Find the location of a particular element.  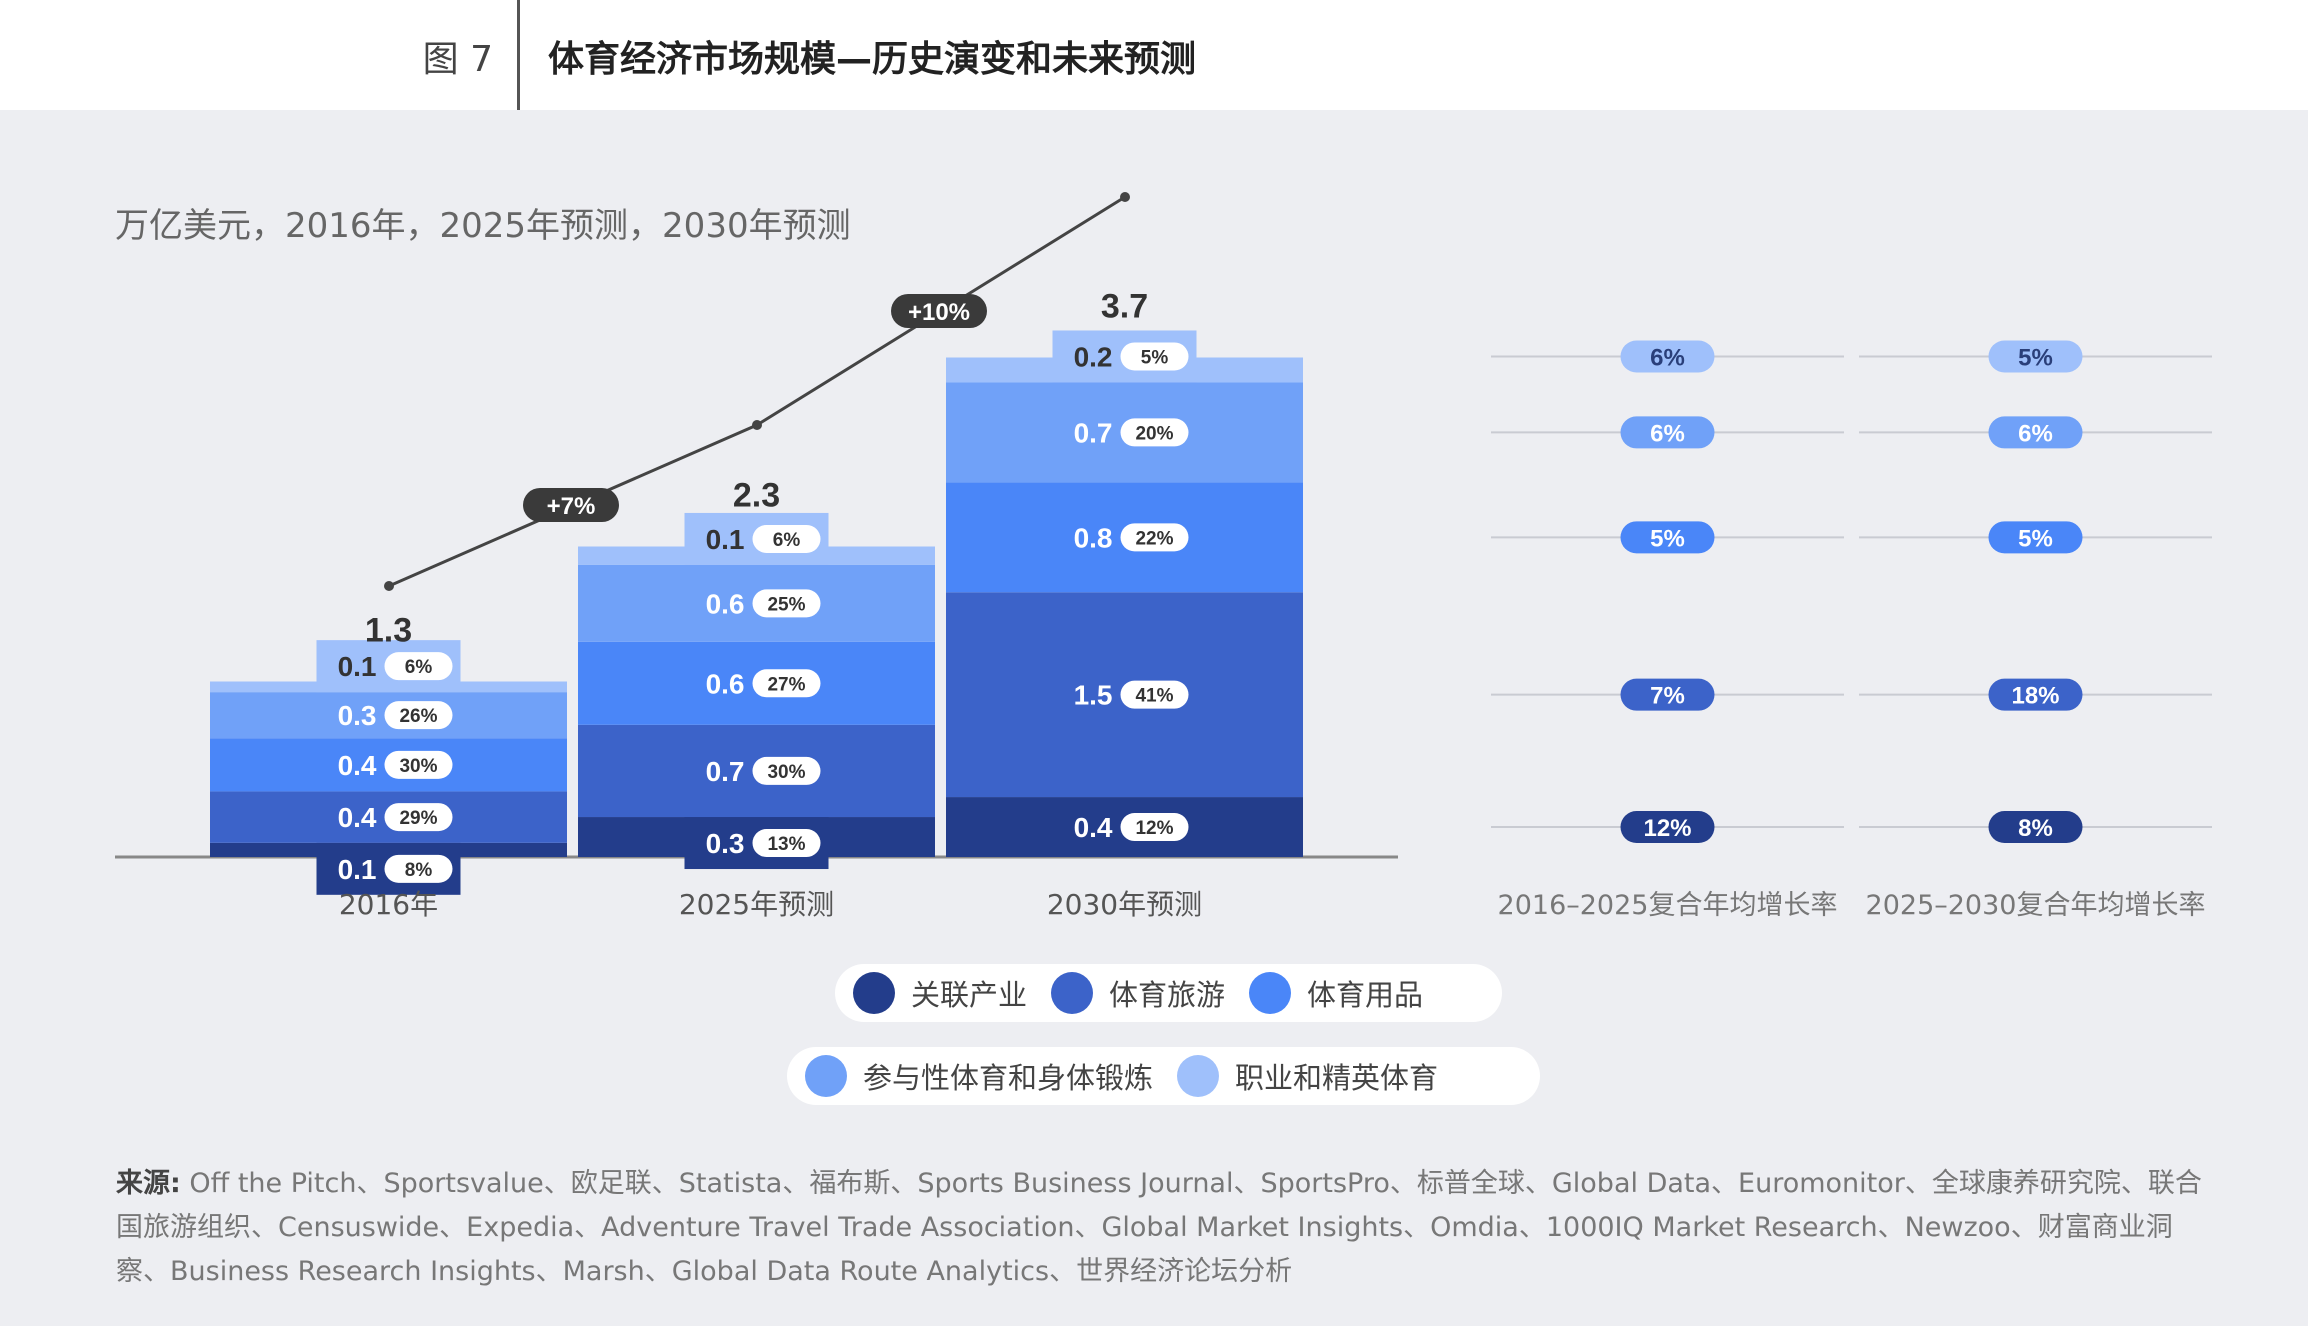

category-label: 2030年预测 is located at coordinates (1124, 904).